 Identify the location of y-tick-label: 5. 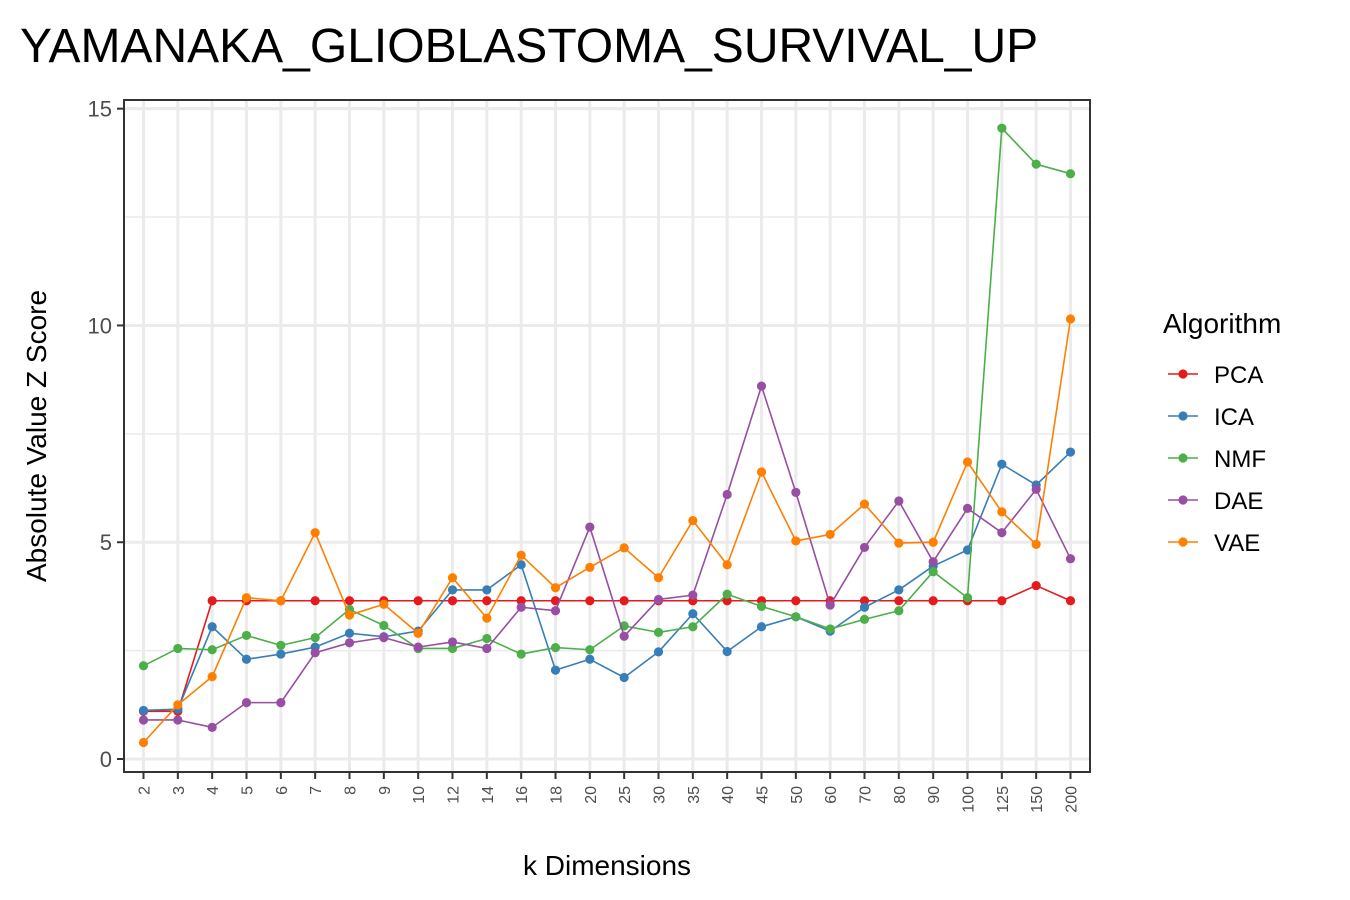
(106, 542).